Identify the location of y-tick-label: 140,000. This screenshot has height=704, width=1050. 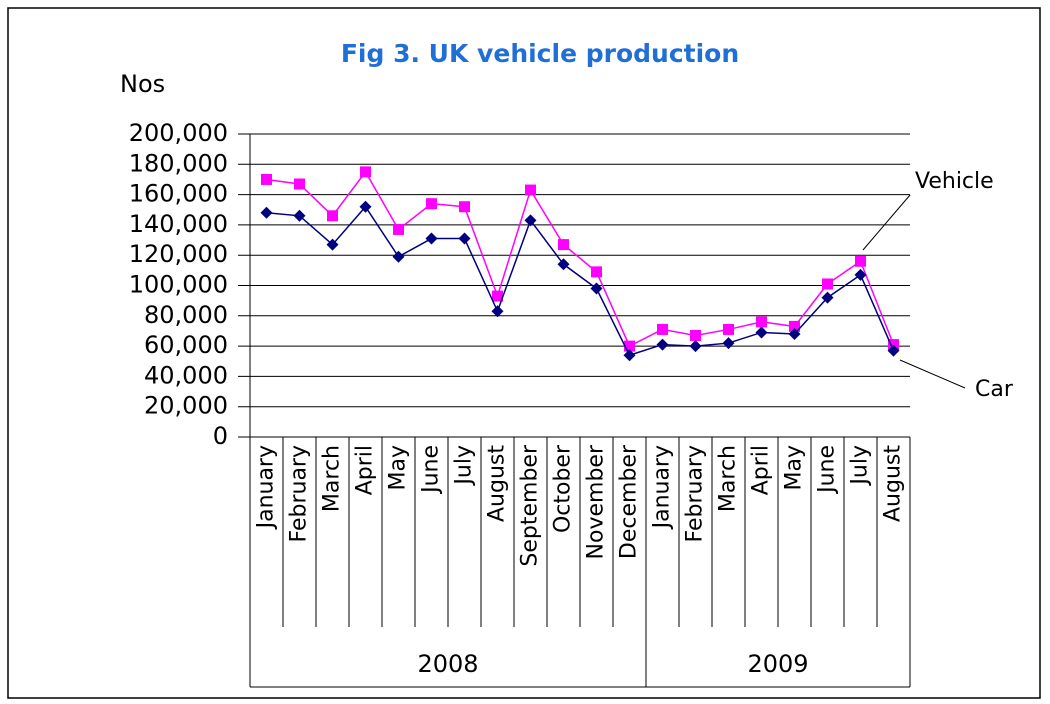
(178, 224).